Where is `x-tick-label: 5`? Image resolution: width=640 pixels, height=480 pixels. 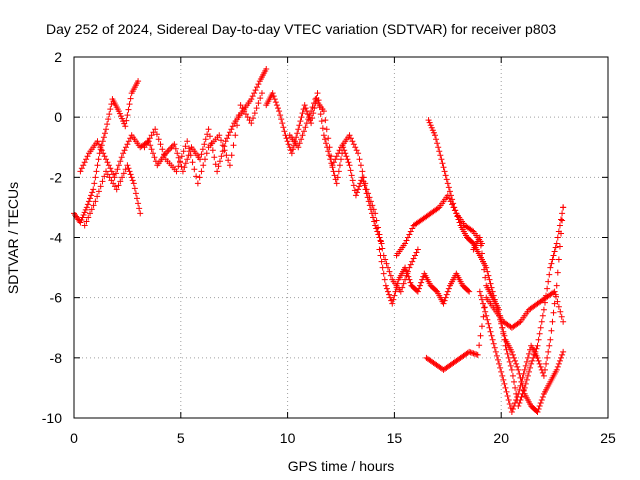 x-tick-label: 5 is located at coordinates (181, 438).